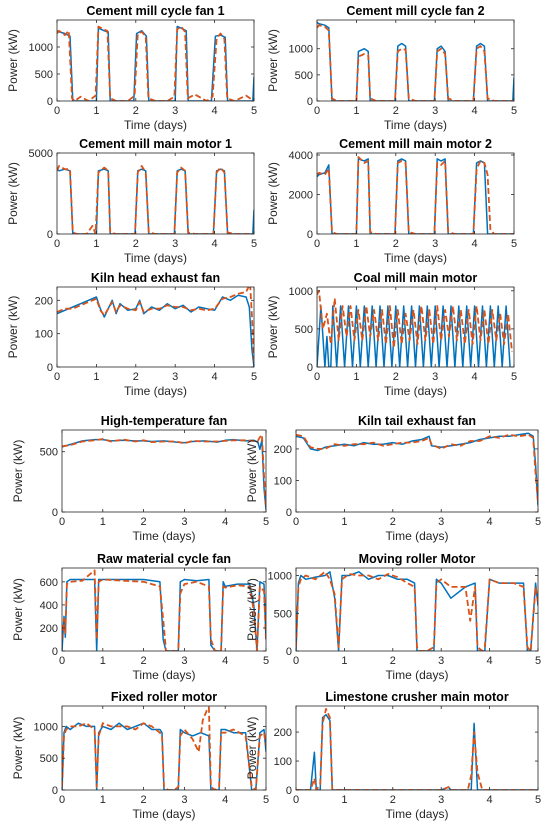 Image resolution: width=550 pixels, height=837 pixels. I want to click on chart-title: Cement mill main motor 2, so click(415, 144).